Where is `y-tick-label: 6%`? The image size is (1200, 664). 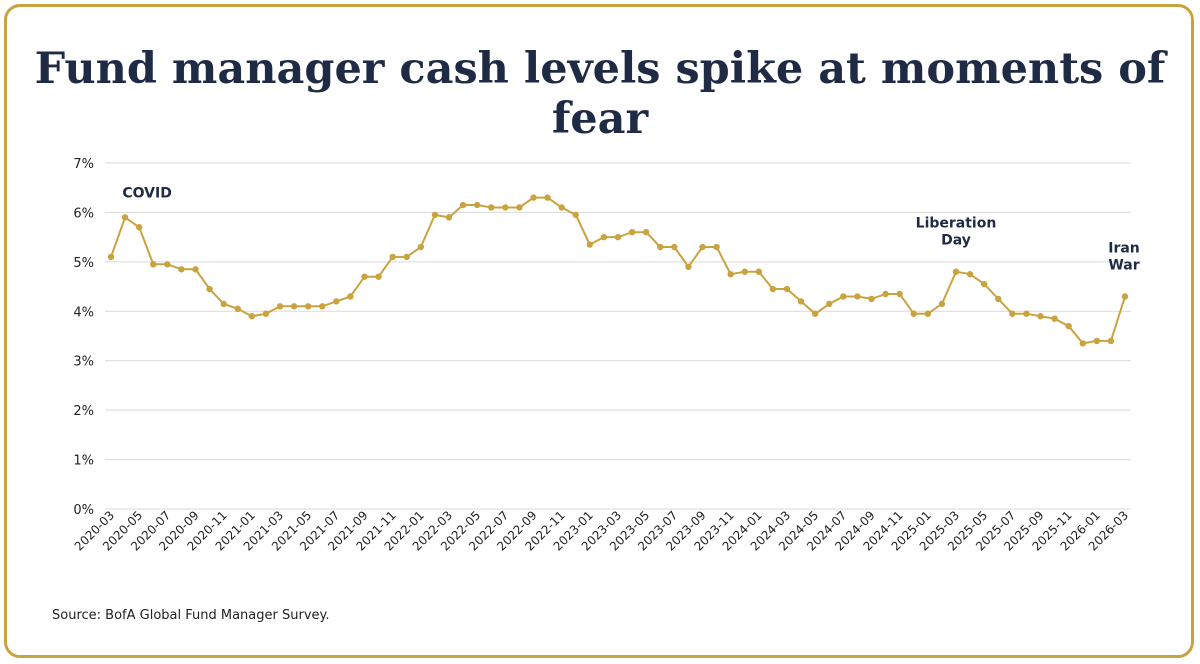
y-tick-label: 6% is located at coordinates (83, 213).